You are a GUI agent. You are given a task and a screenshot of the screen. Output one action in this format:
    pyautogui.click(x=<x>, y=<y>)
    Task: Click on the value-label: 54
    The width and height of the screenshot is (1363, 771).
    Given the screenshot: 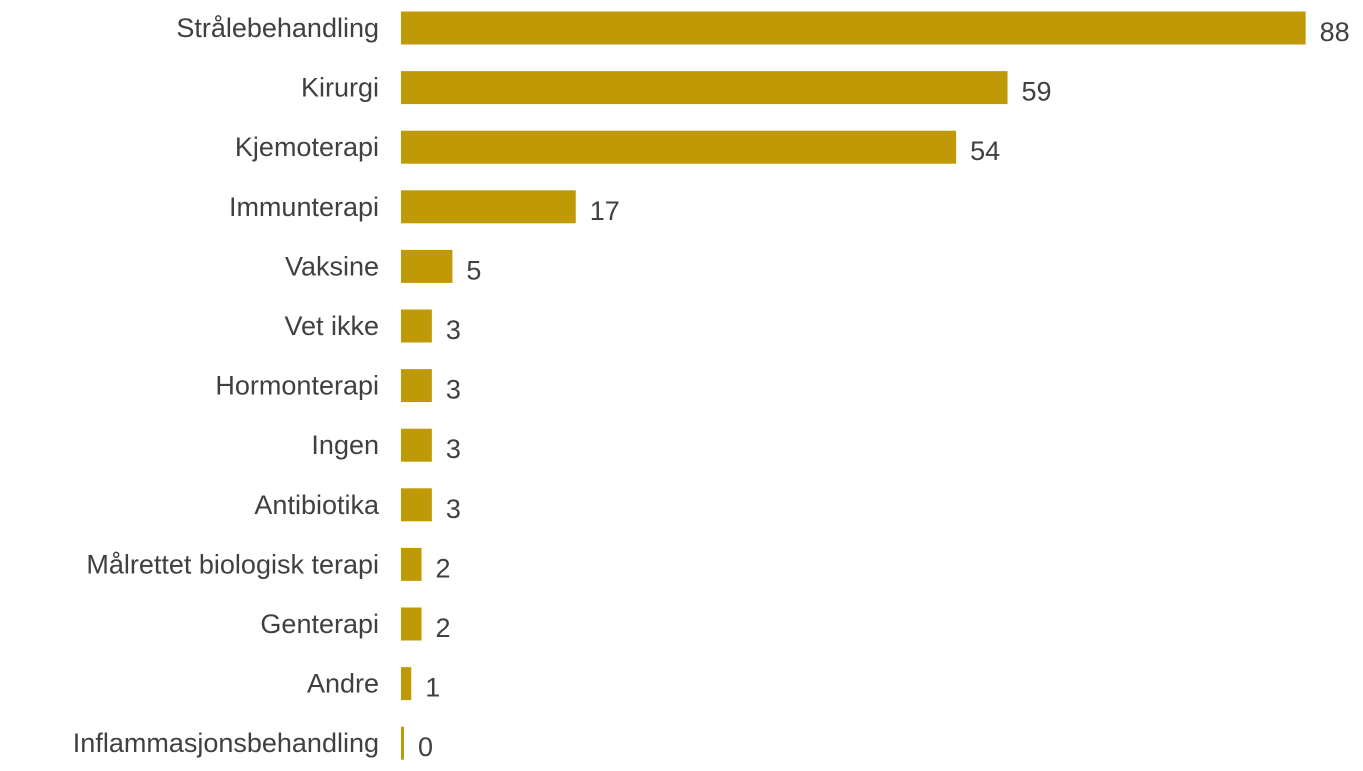 What is the action you would take?
    pyautogui.click(x=985, y=151)
    